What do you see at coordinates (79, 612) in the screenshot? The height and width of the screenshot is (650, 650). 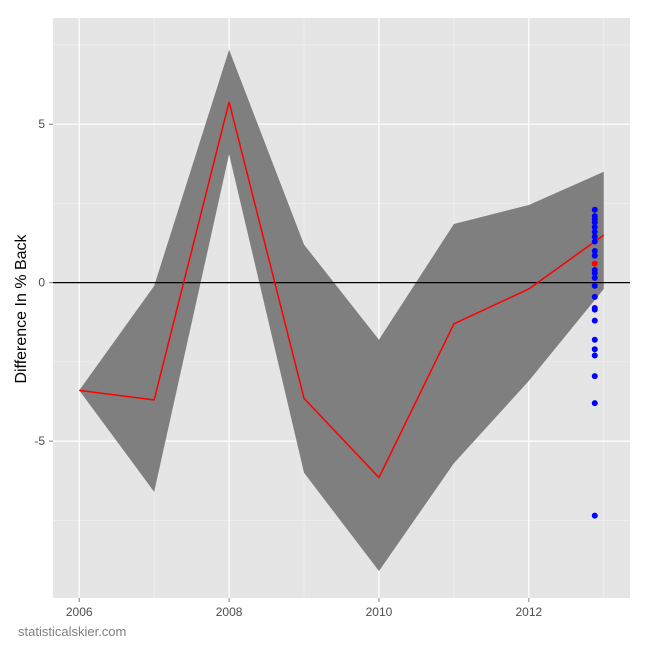 I see `x-tick-label: 2006` at bounding box center [79, 612].